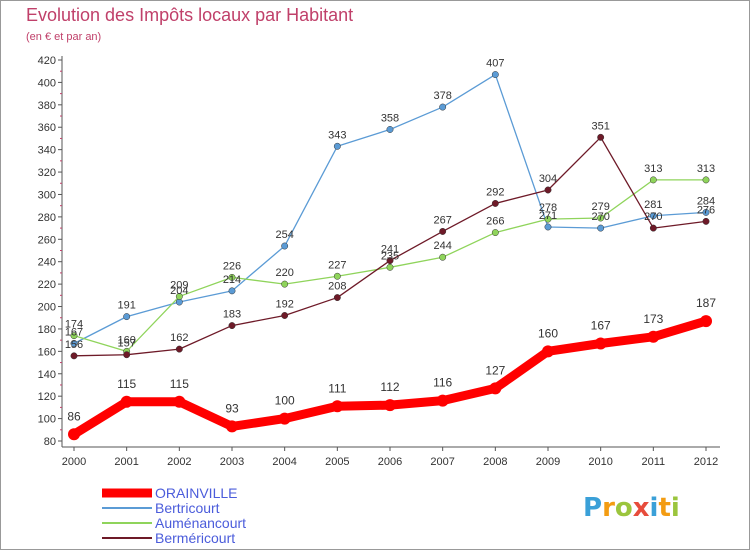 The height and width of the screenshot is (550, 750). I want to click on data-label-bertricourt: 281, so click(653, 205).